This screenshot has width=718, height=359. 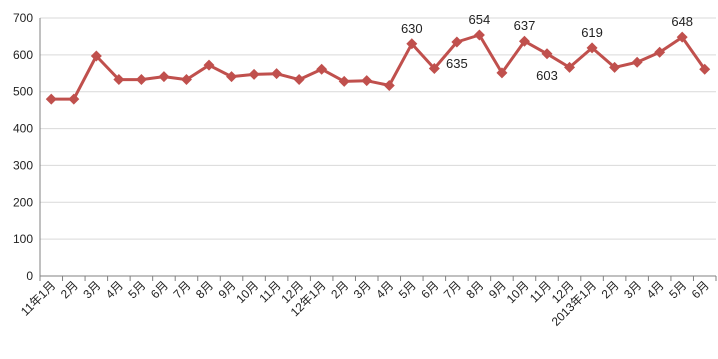 What do you see at coordinates (29, 276) in the screenshot?
I see `y-tick-label: 0` at bounding box center [29, 276].